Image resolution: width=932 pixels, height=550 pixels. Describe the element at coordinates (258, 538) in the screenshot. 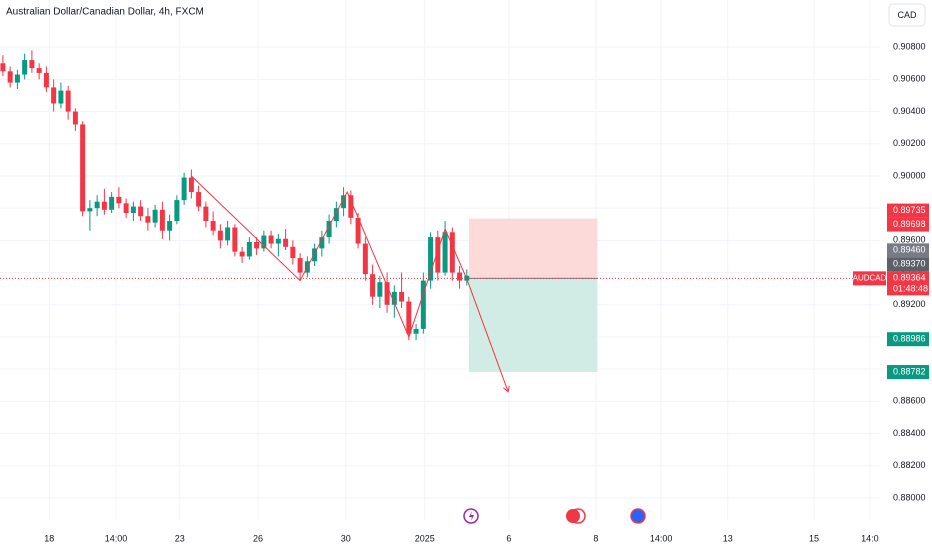

I see `x-tick-label: 26` at that location.